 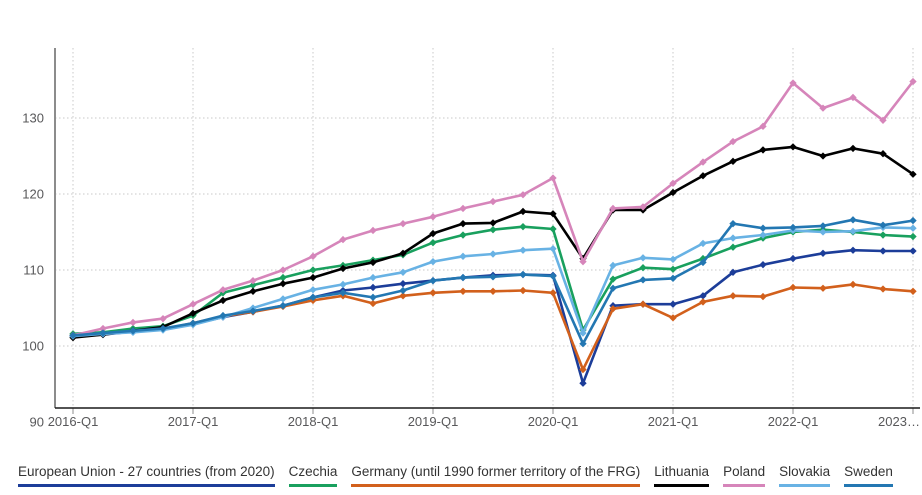 I want to click on legend-item-czechia: Czechia, so click(x=313, y=475).